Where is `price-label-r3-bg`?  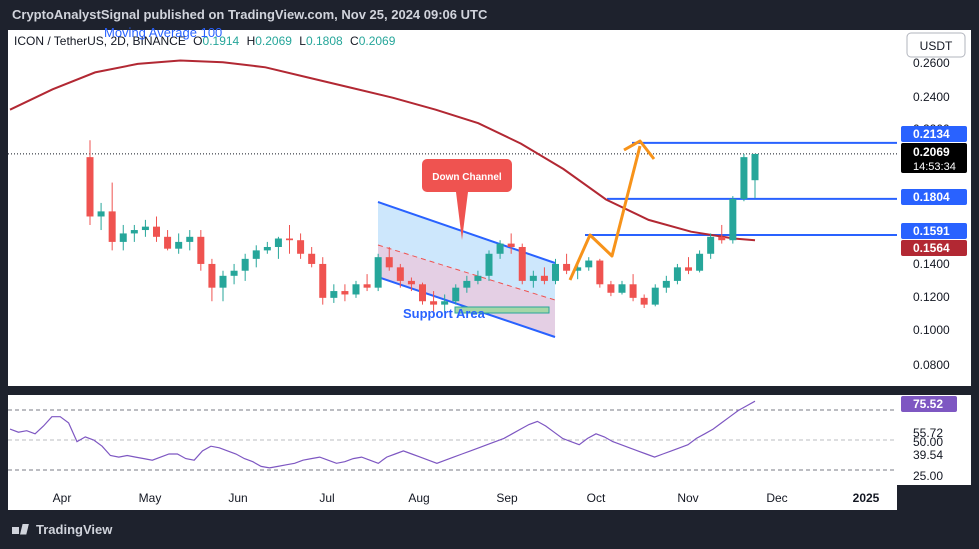 price-label-r3-bg is located at coordinates (934, 231).